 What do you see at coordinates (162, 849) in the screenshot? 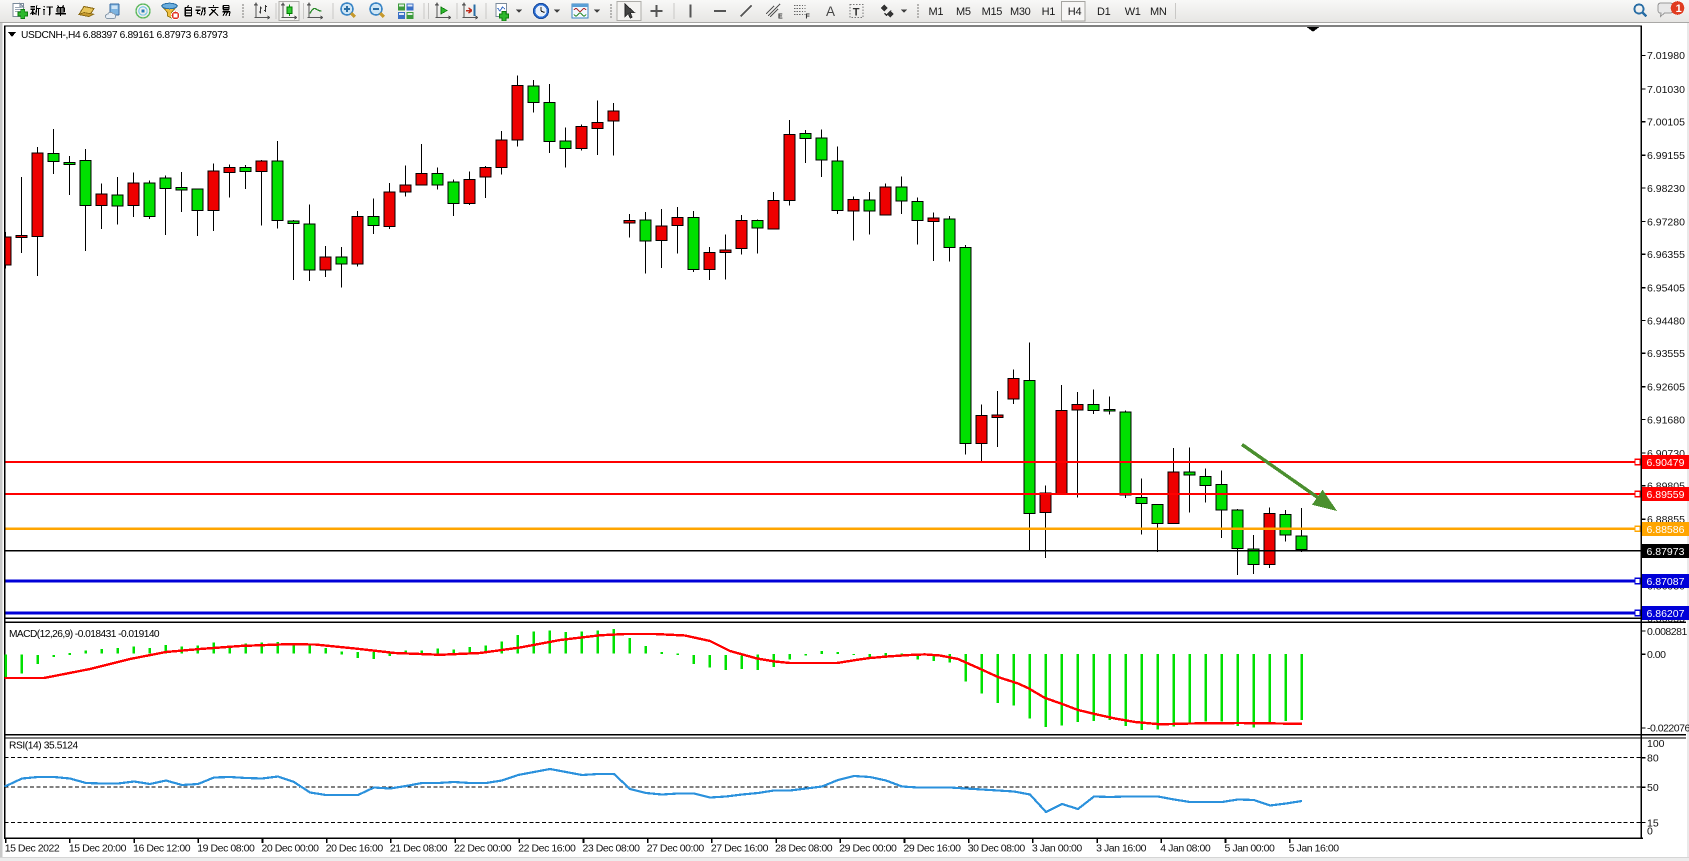
I see `svg-text: 16 Dec 12:00` at bounding box center [162, 849].